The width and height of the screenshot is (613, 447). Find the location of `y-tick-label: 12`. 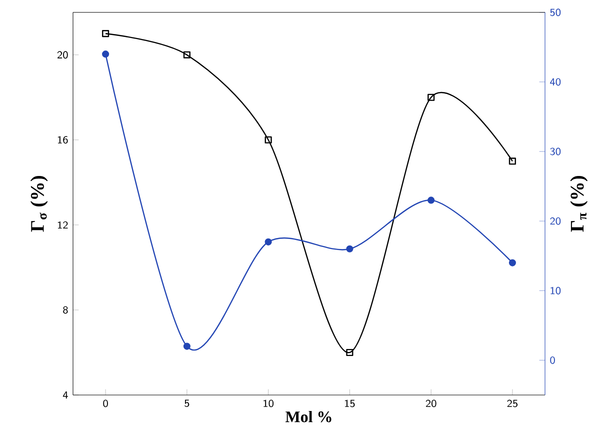

y-tick-label: 12 is located at coordinates (63, 225).